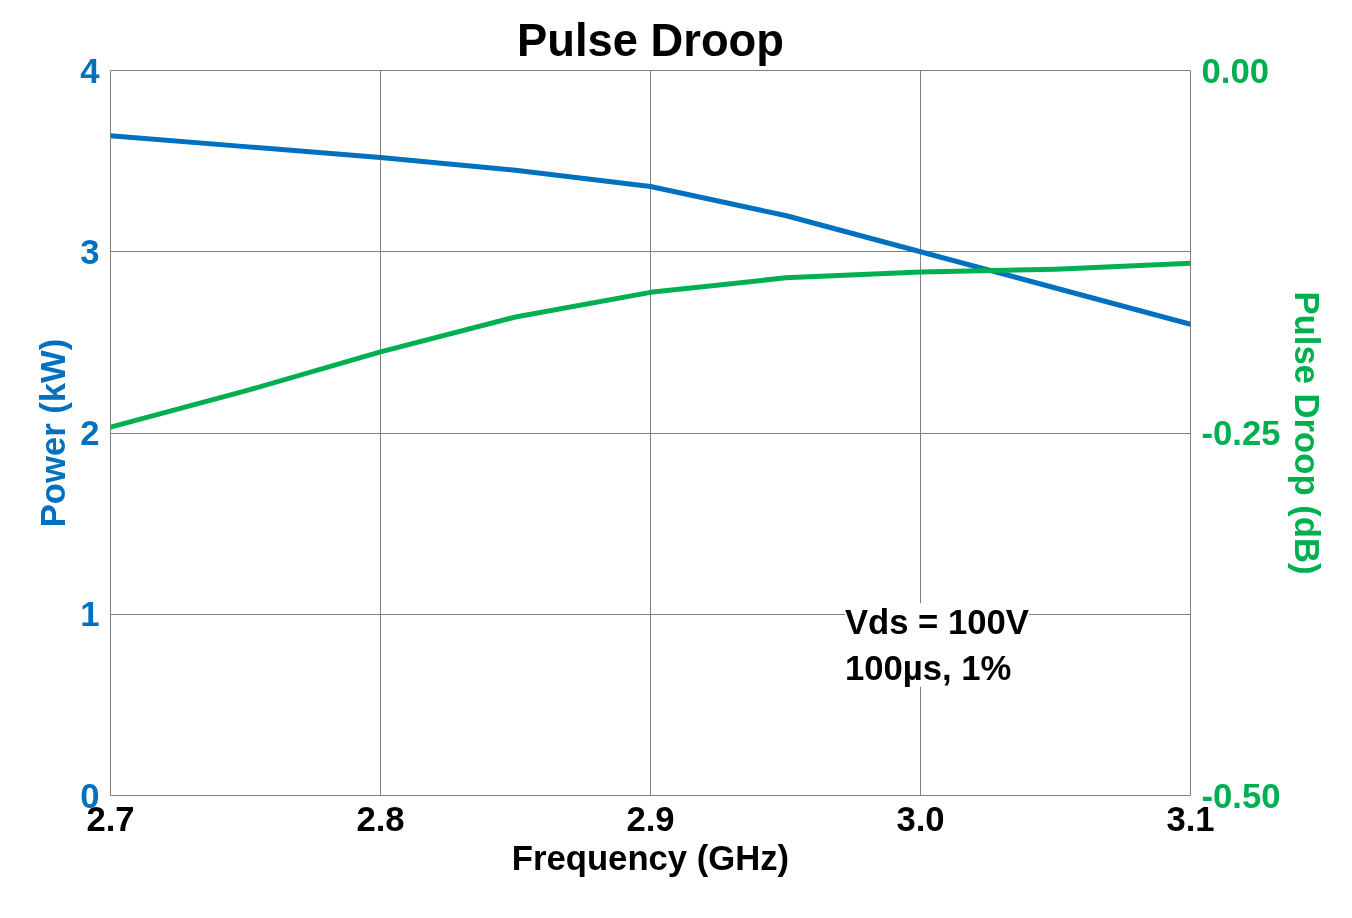 The image size is (1352, 918). Describe the element at coordinates (90, 433) in the screenshot. I see `y-tick-label: 2` at that location.